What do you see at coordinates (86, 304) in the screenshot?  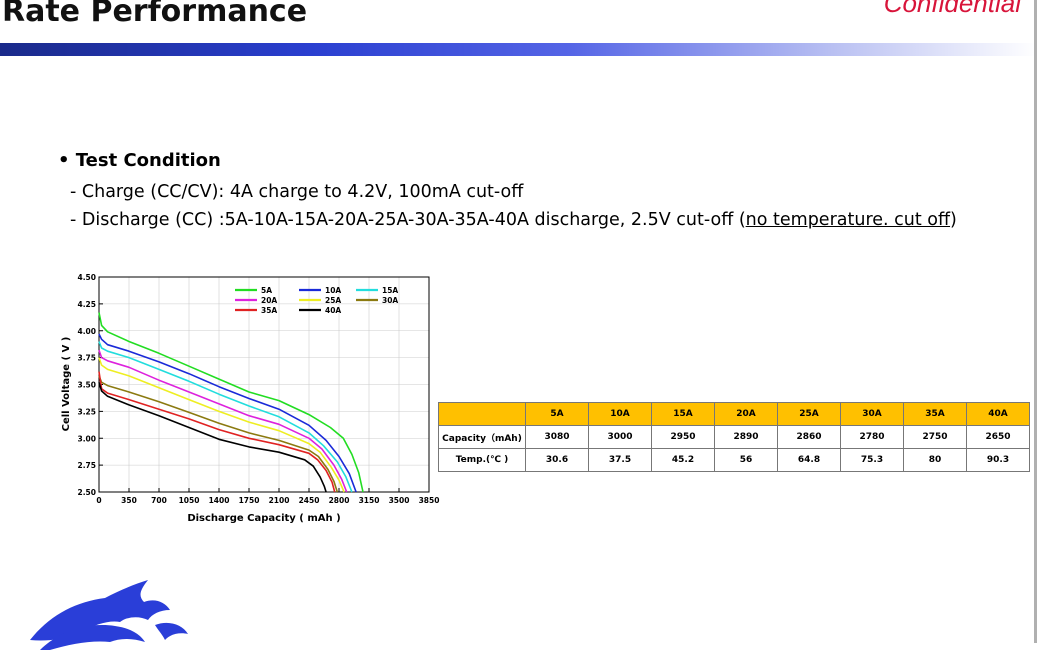 I see `y-tick-label: 4.25` at bounding box center [86, 304].